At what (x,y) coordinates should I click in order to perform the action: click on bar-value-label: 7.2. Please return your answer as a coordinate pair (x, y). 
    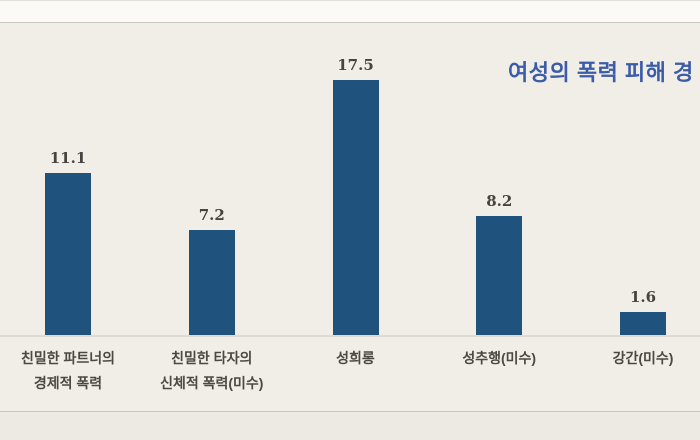
    Looking at the image, I should click on (211, 215).